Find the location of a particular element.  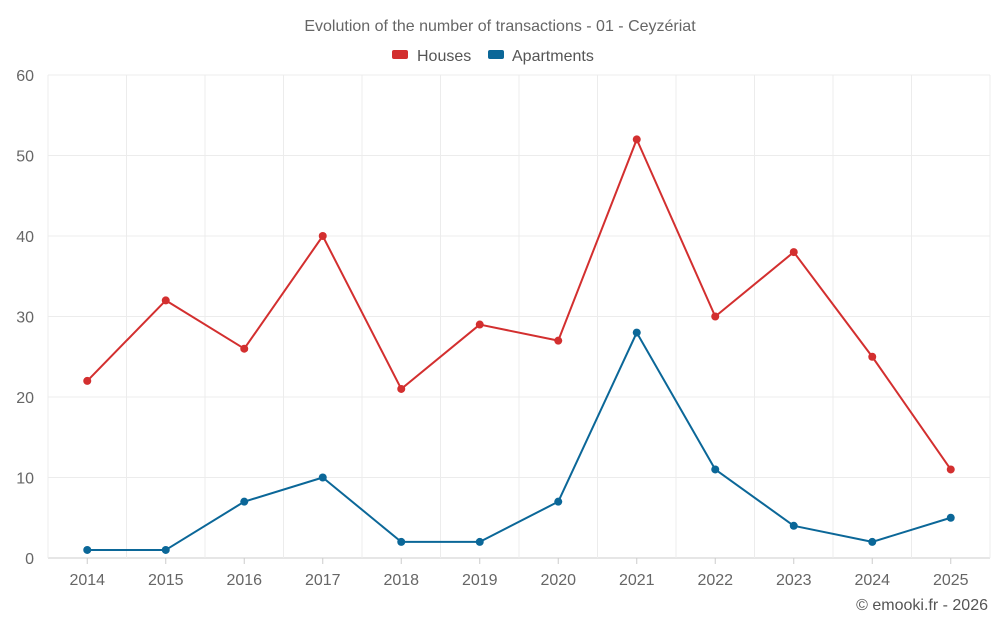

y-tick-label: 20 is located at coordinates (25, 398).